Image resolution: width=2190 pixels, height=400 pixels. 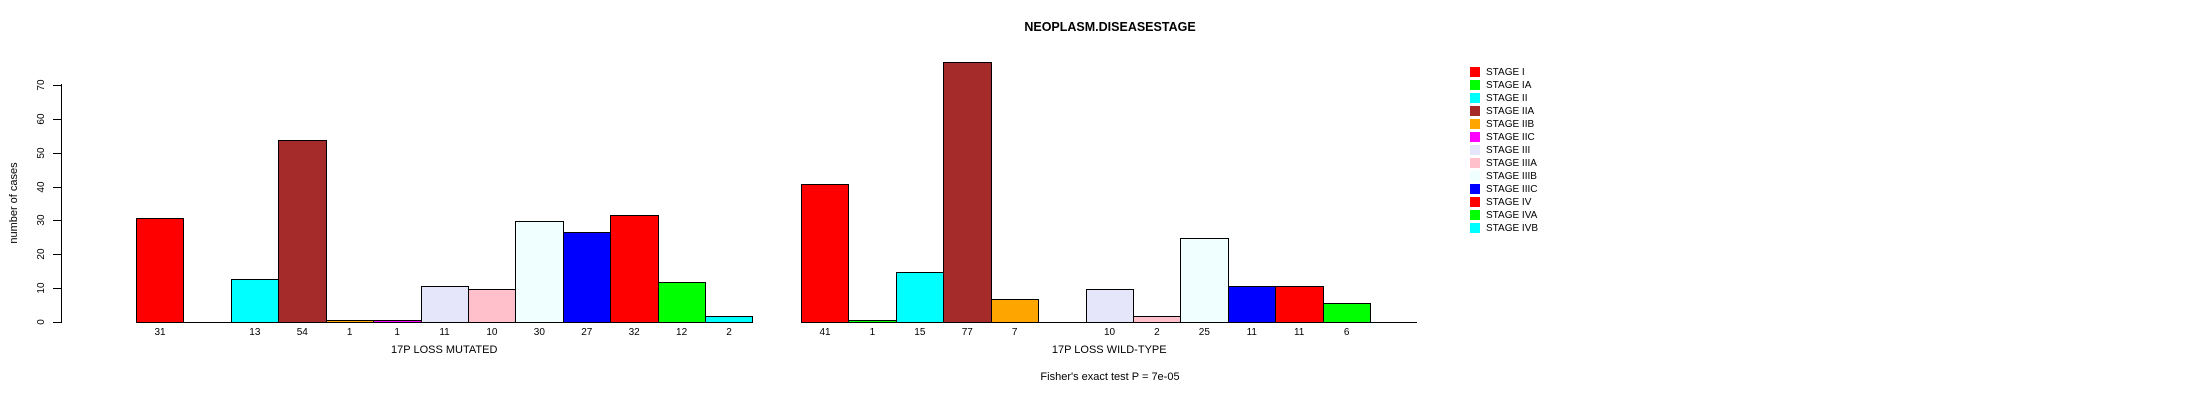 I want to click on legend-swatch-stage-iib, so click(x=1475, y=124).